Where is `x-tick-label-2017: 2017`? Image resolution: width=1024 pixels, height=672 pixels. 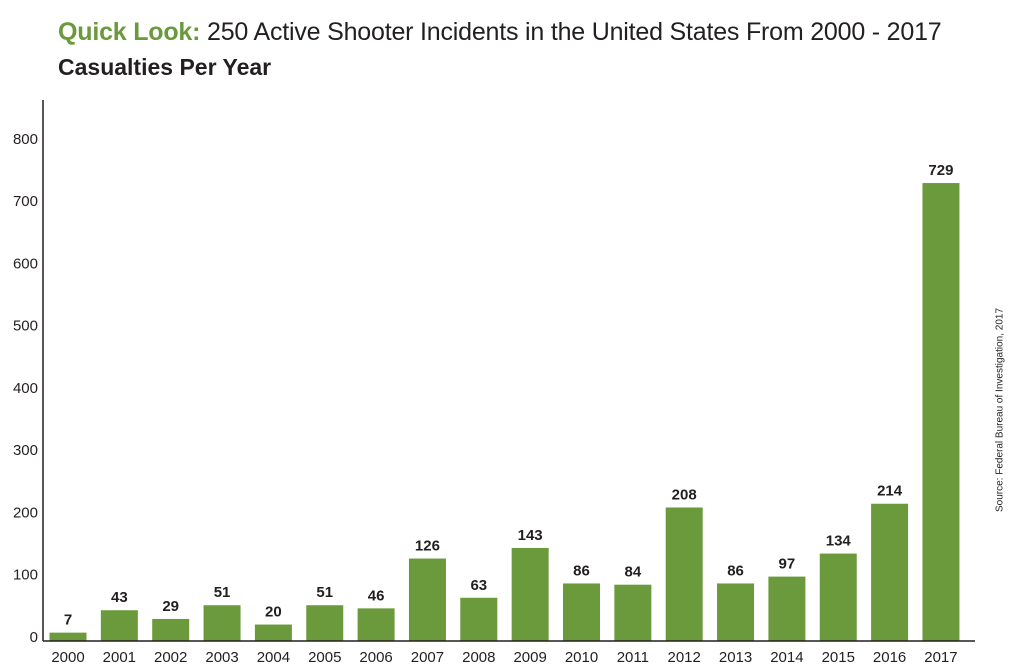
x-tick-label-2017: 2017 is located at coordinates (940, 657).